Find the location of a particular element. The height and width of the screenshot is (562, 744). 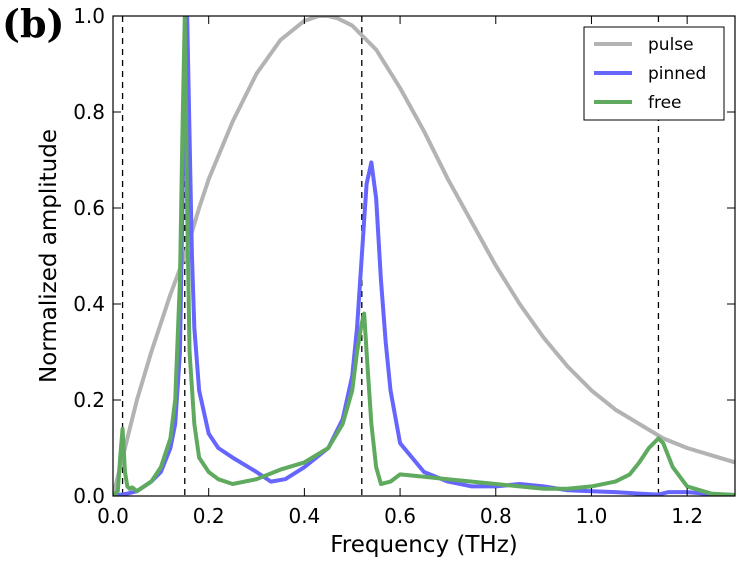

x-tick-label-5: 1.0 is located at coordinates (592, 516).